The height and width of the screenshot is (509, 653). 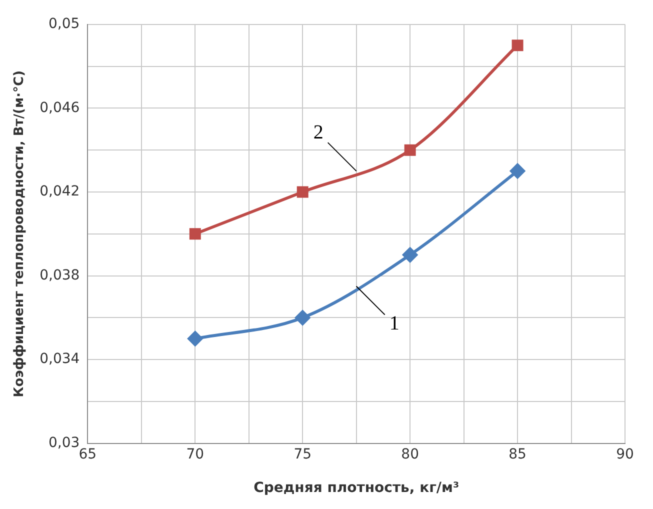 I want to click on y-tick-label: 0,034, so click(x=60, y=359).